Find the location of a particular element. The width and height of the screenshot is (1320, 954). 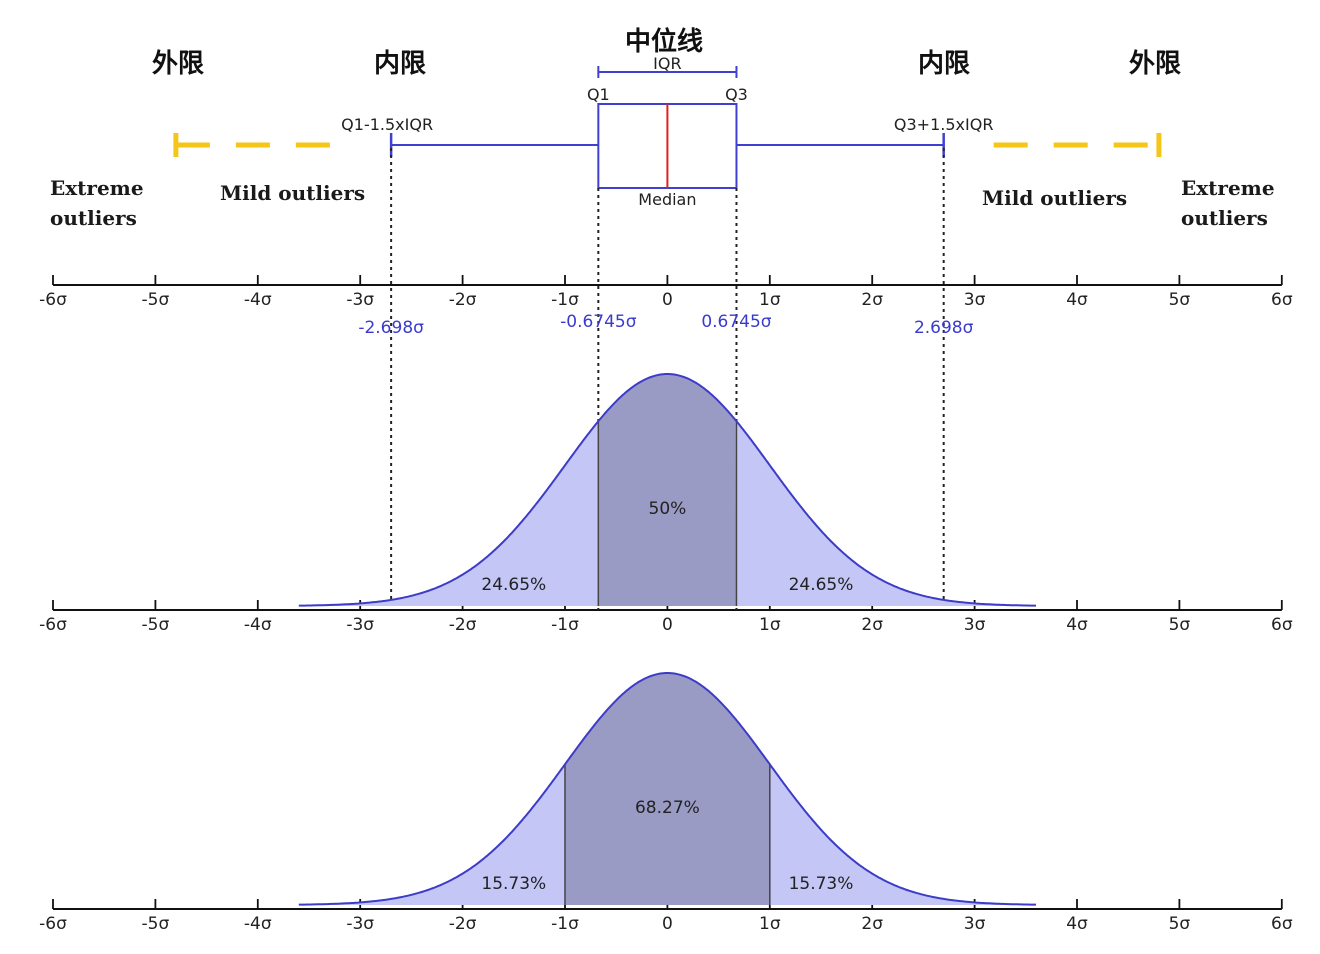

region-percent-label: 50% is located at coordinates (668, 509).